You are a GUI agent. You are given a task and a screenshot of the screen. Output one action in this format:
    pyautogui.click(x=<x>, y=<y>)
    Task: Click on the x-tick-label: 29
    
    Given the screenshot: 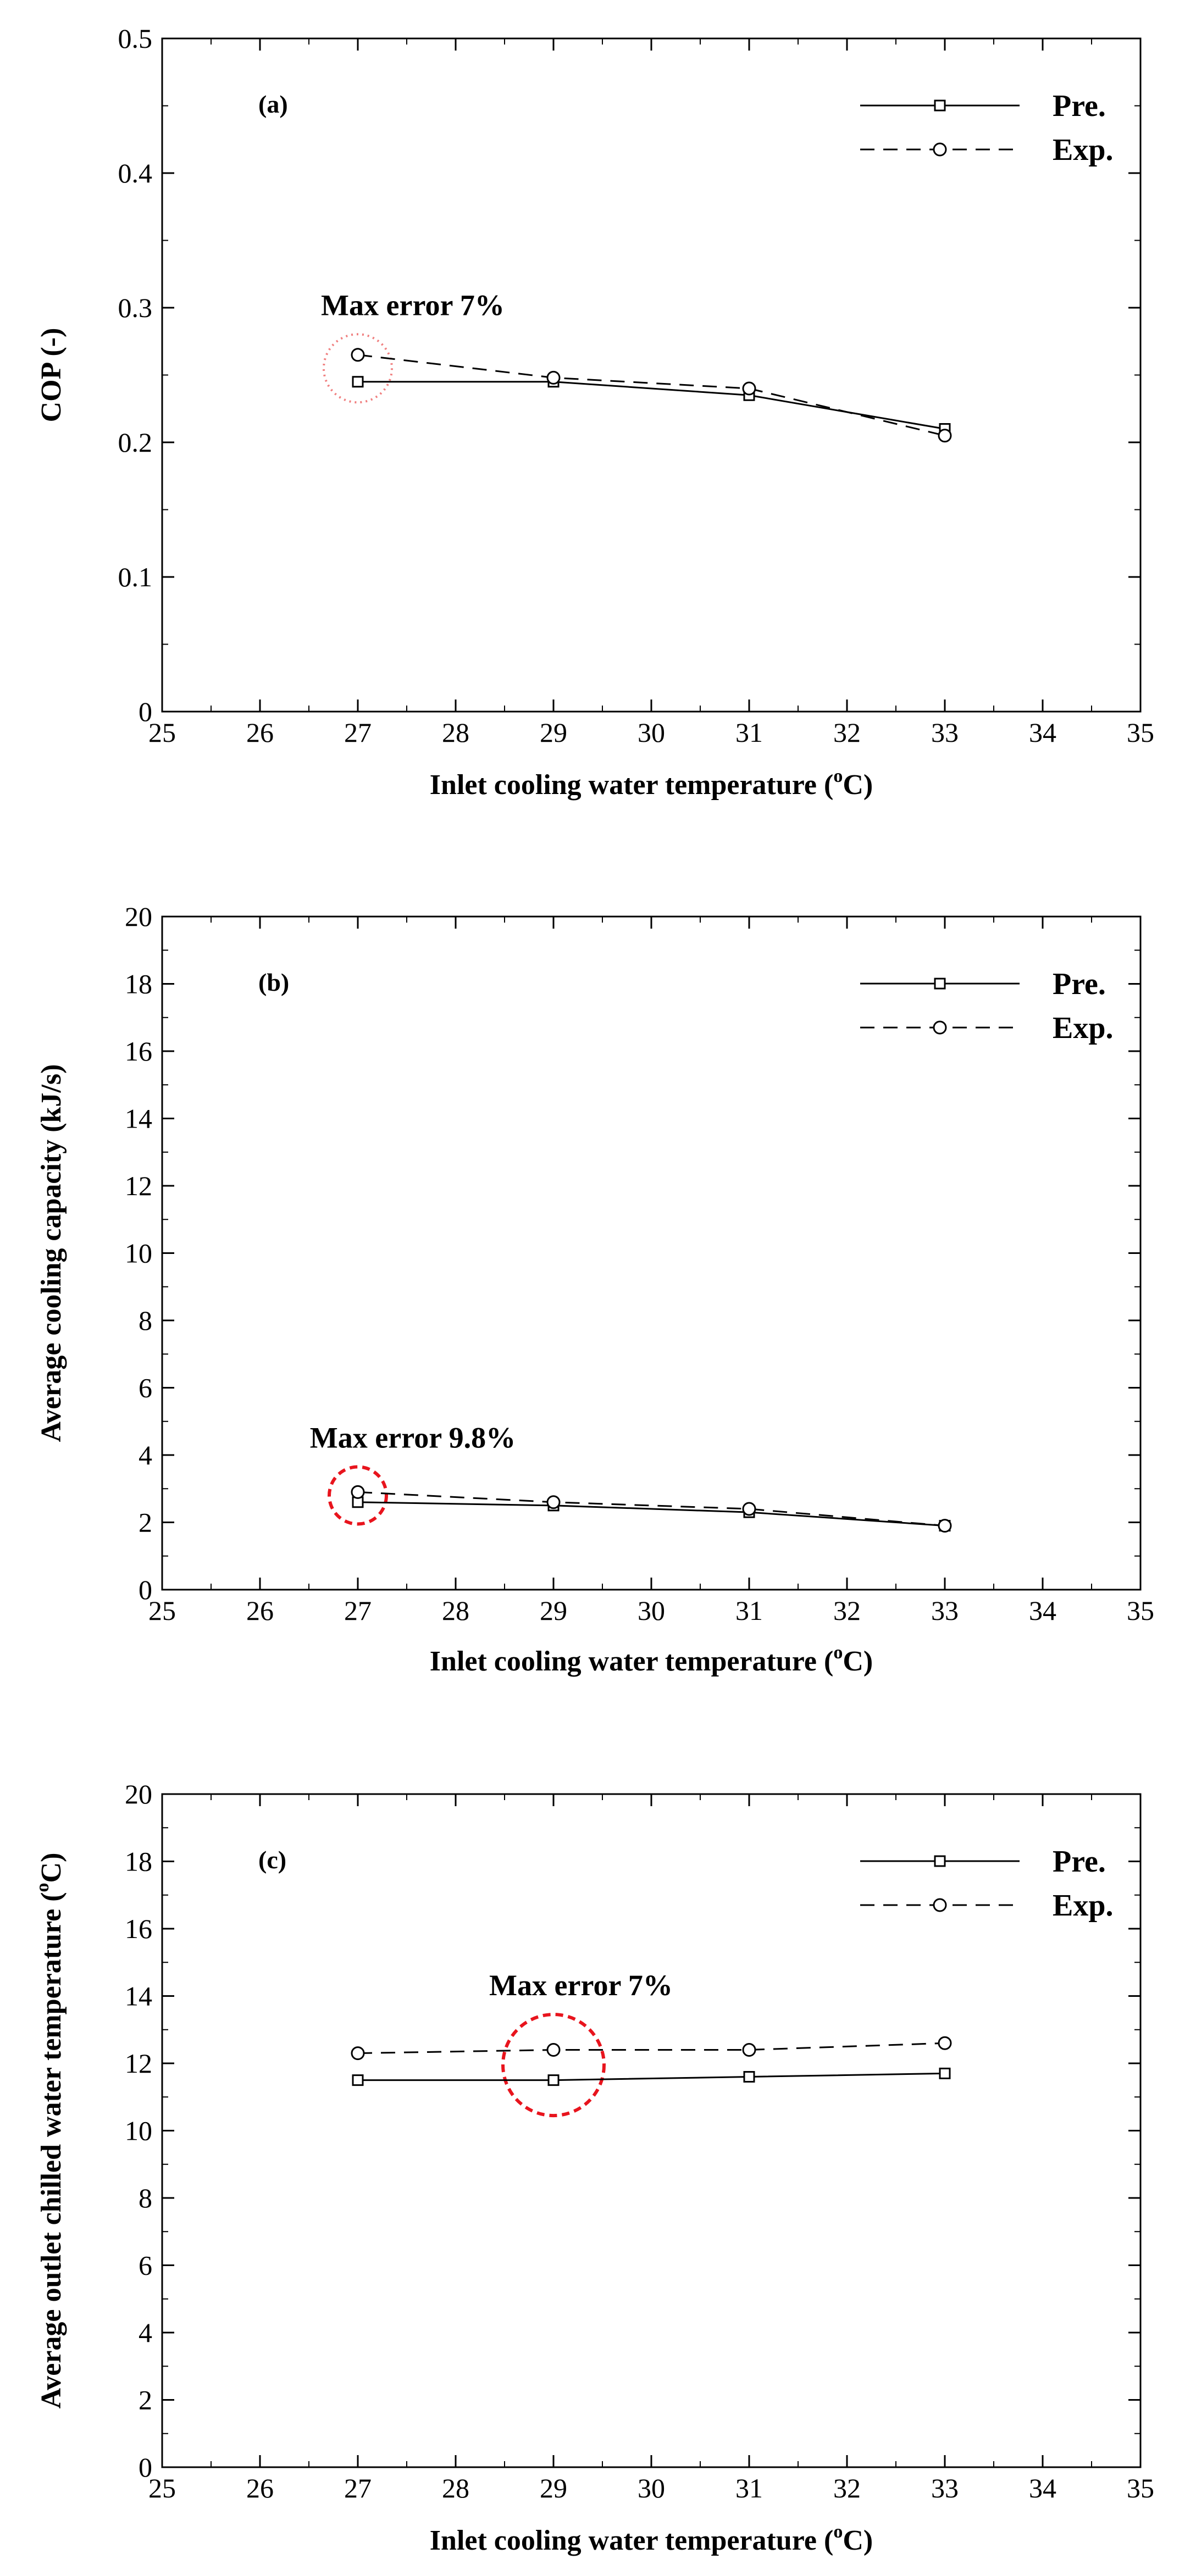 What is the action you would take?
    pyautogui.click(x=553, y=2488)
    